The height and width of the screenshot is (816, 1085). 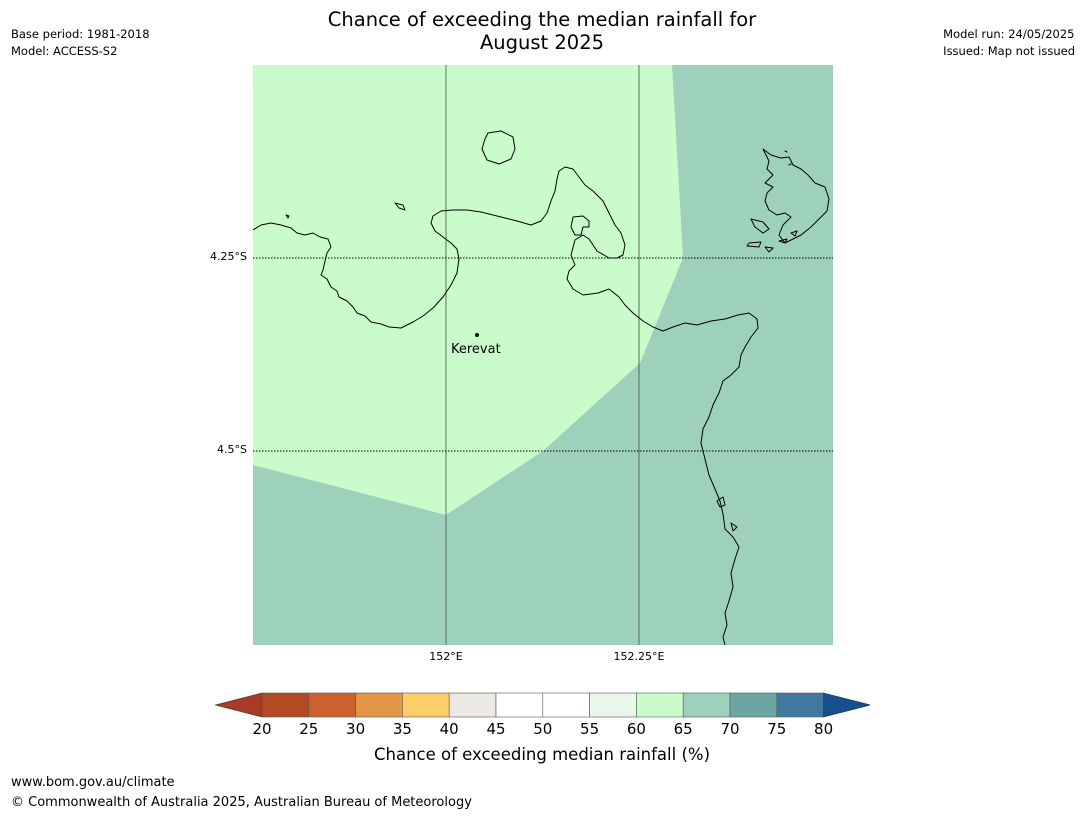 I want to click on colorbar-svg, so click(x=542, y=705).